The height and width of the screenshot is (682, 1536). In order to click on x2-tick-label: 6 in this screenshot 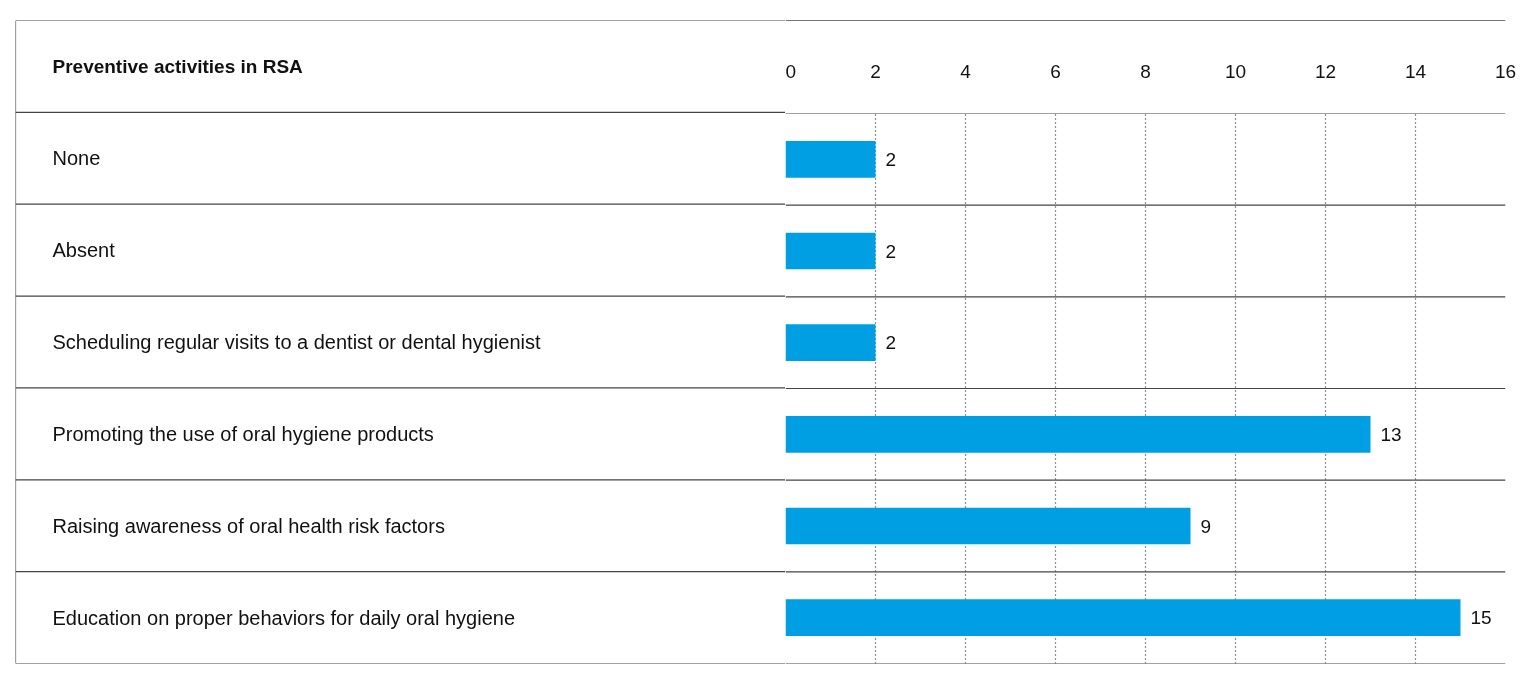, I will do `click(1055, 71)`.